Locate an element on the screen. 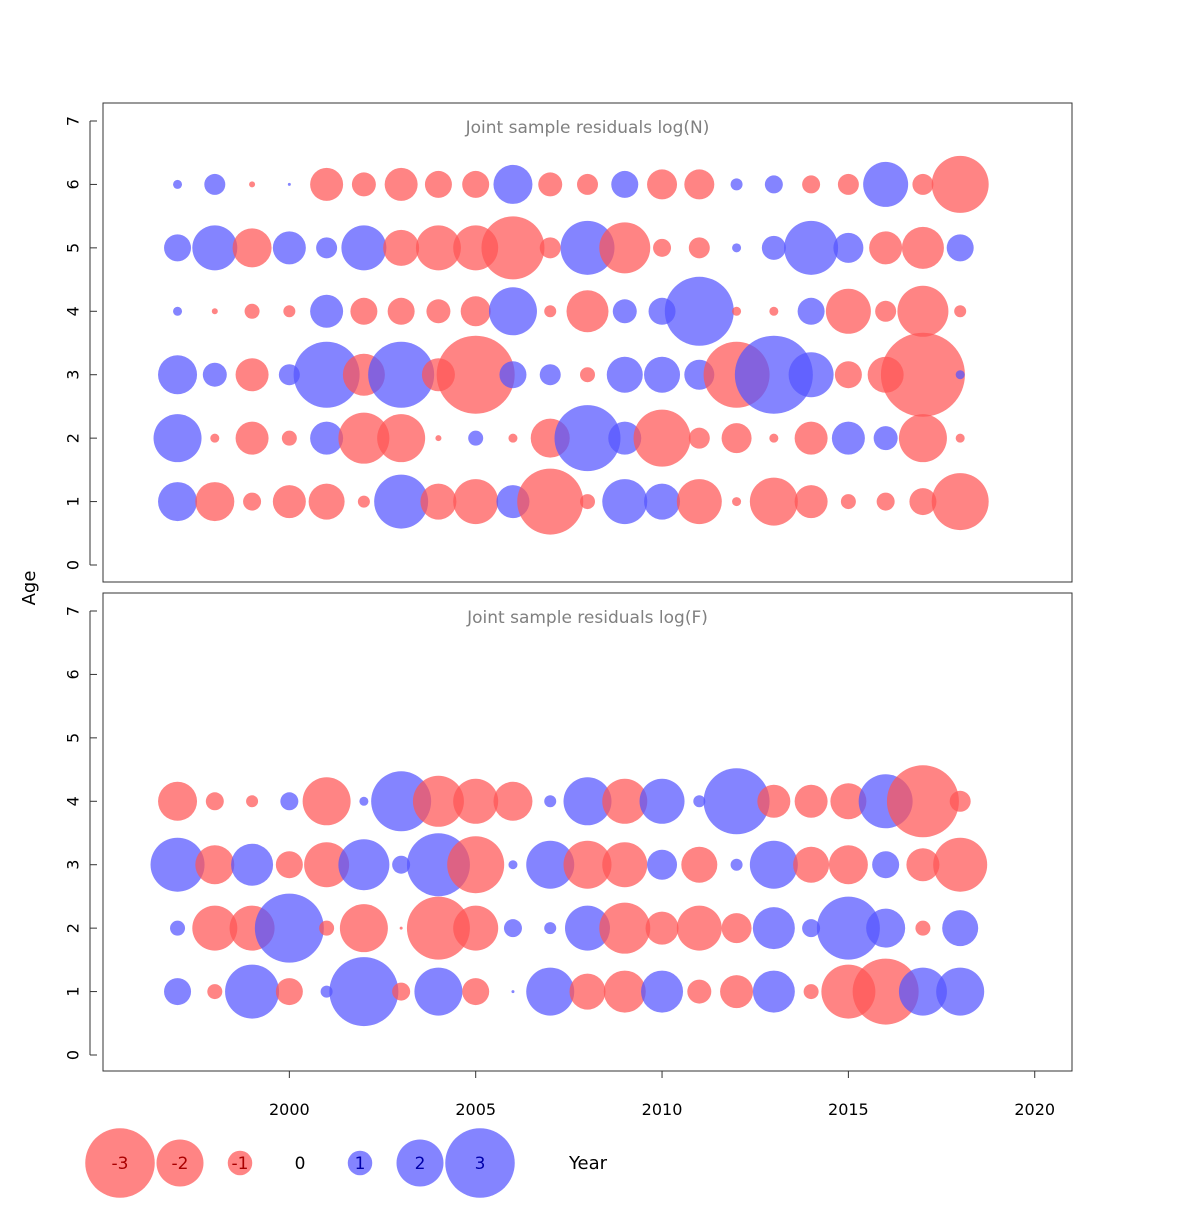  legend: -3 -2 -1 0 1 2 3 is located at coordinates (300, 1163).